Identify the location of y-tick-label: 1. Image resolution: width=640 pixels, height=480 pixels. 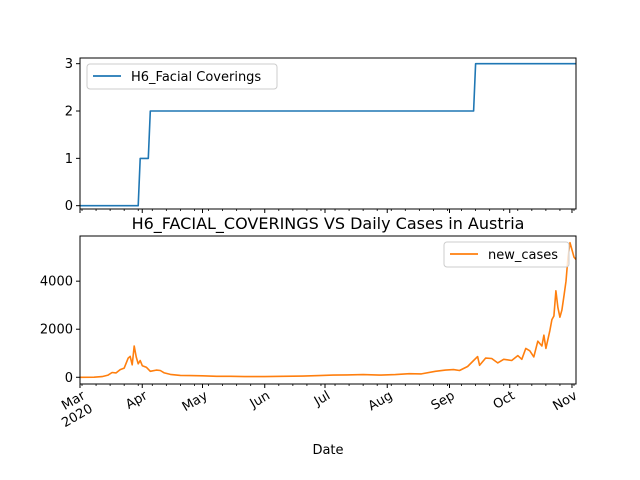
(69, 159).